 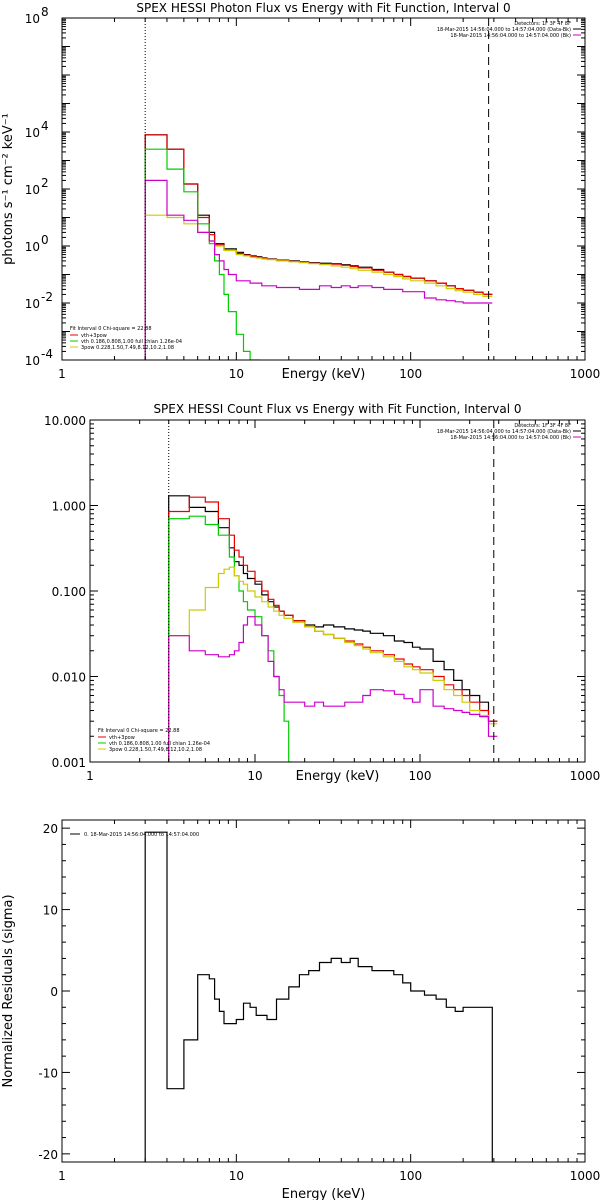 I want to click on y-tick-exponent: -4, so click(x=47, y=354).